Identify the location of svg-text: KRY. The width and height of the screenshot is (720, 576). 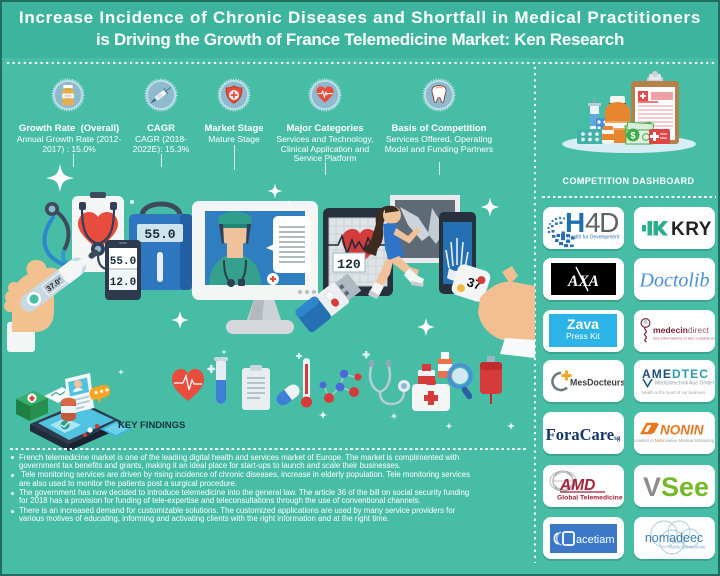
(691, 229).